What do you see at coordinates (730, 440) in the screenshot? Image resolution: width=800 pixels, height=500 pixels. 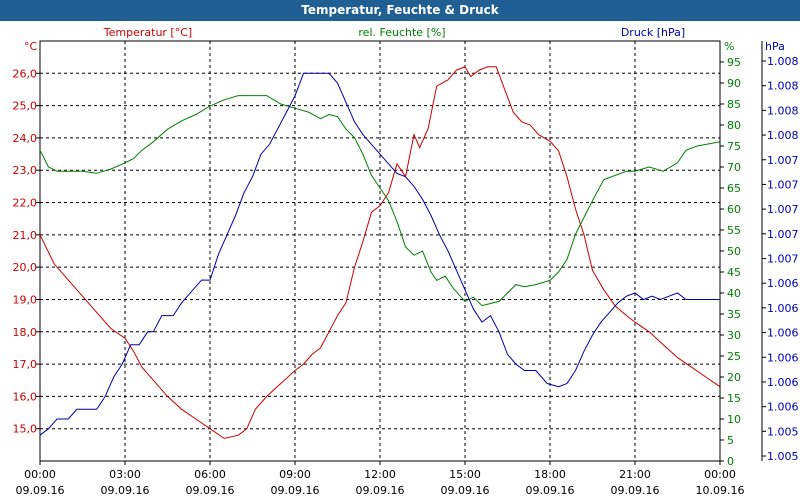 I see `y-middle-tick-label: 5` at bounding box center [730, 440].